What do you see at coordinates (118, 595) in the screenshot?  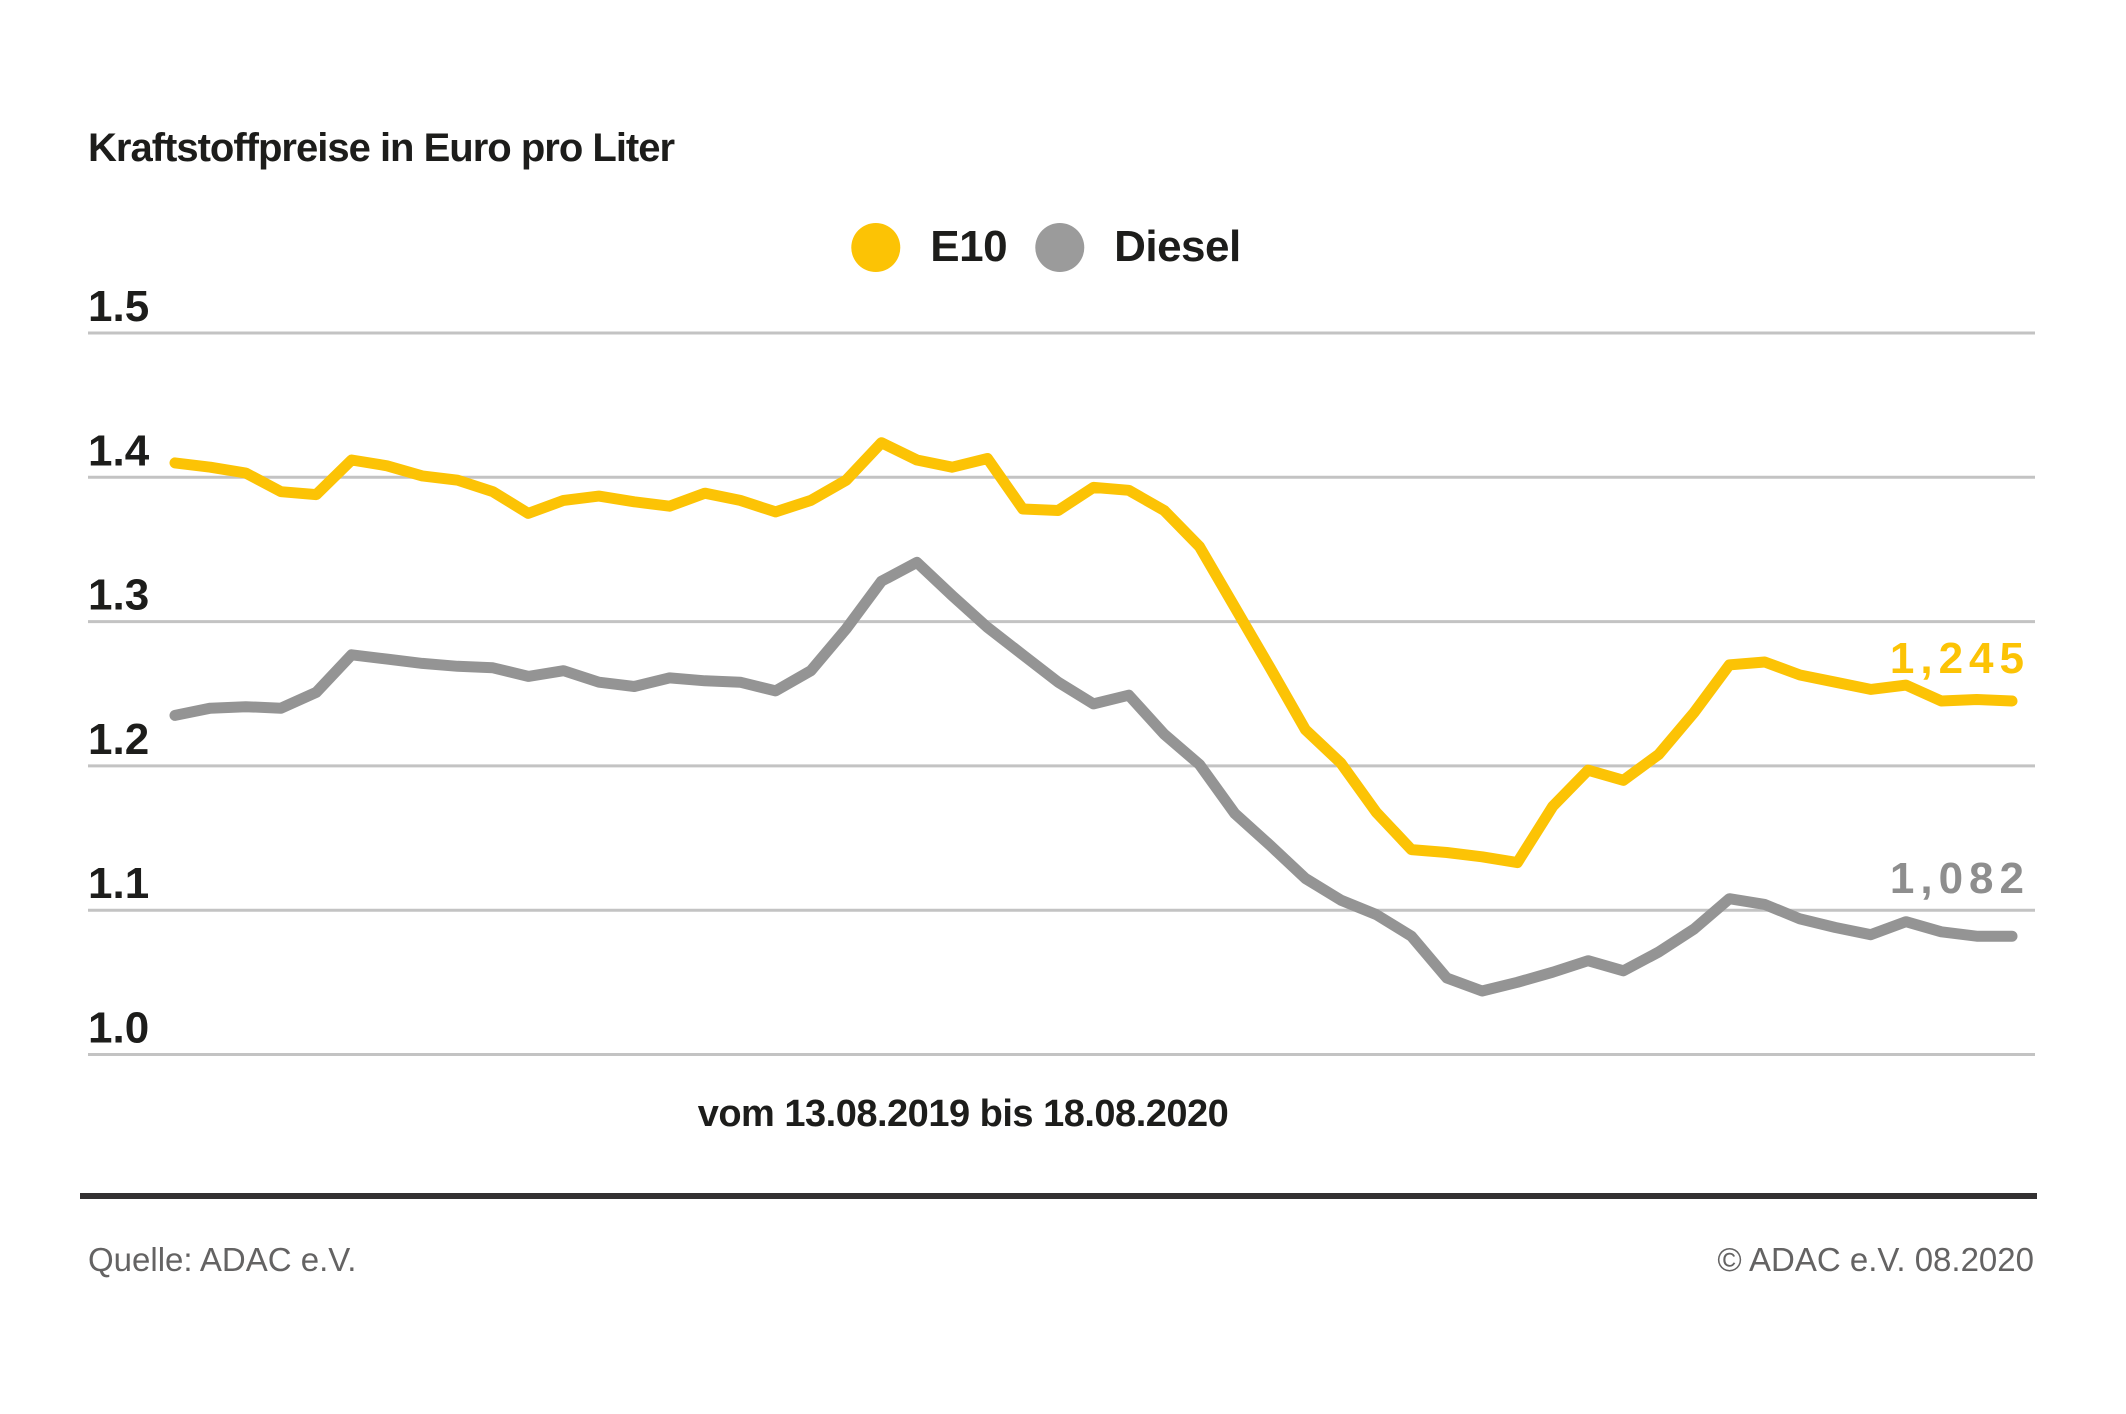 I see `y-axis-tick-label: 1.3` at bounding box center [118, 595].